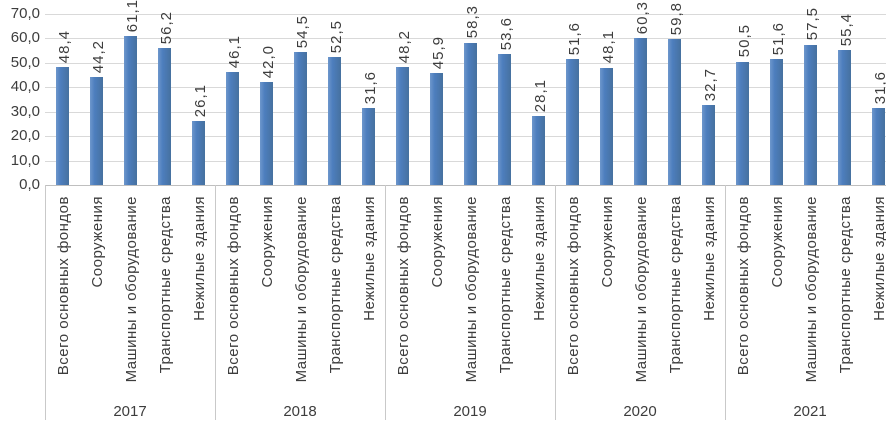  What do you see at coordinates (506, 33) in the screenshot?
I see `bar-value-label: 53,6` at bounding box center [506, 33].